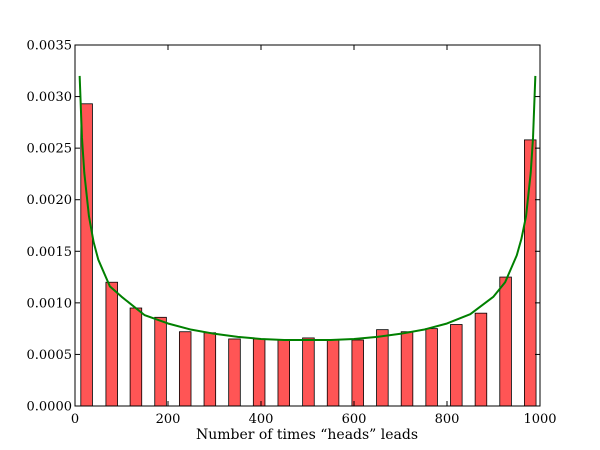 The width and height of the screenshot is (600, 450). Describe the element at coordinates (50, 407) in the screenshot. I see `y-tick-label: 0.0000` at that location.